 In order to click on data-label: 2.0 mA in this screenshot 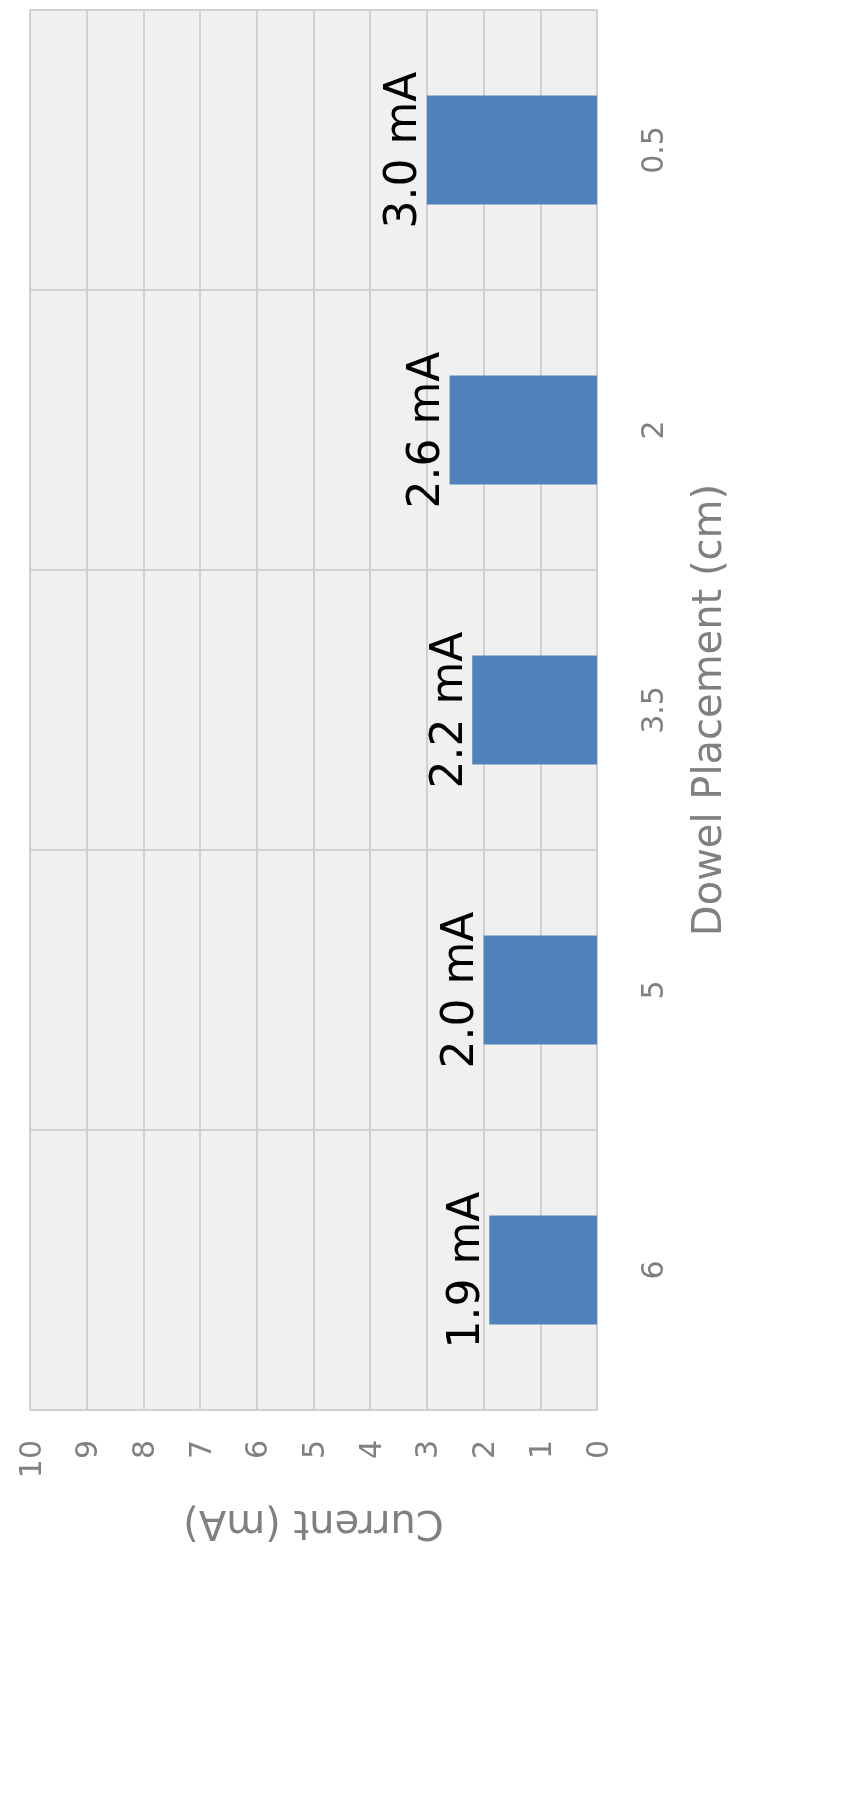, I will do `click(458, 990)`.